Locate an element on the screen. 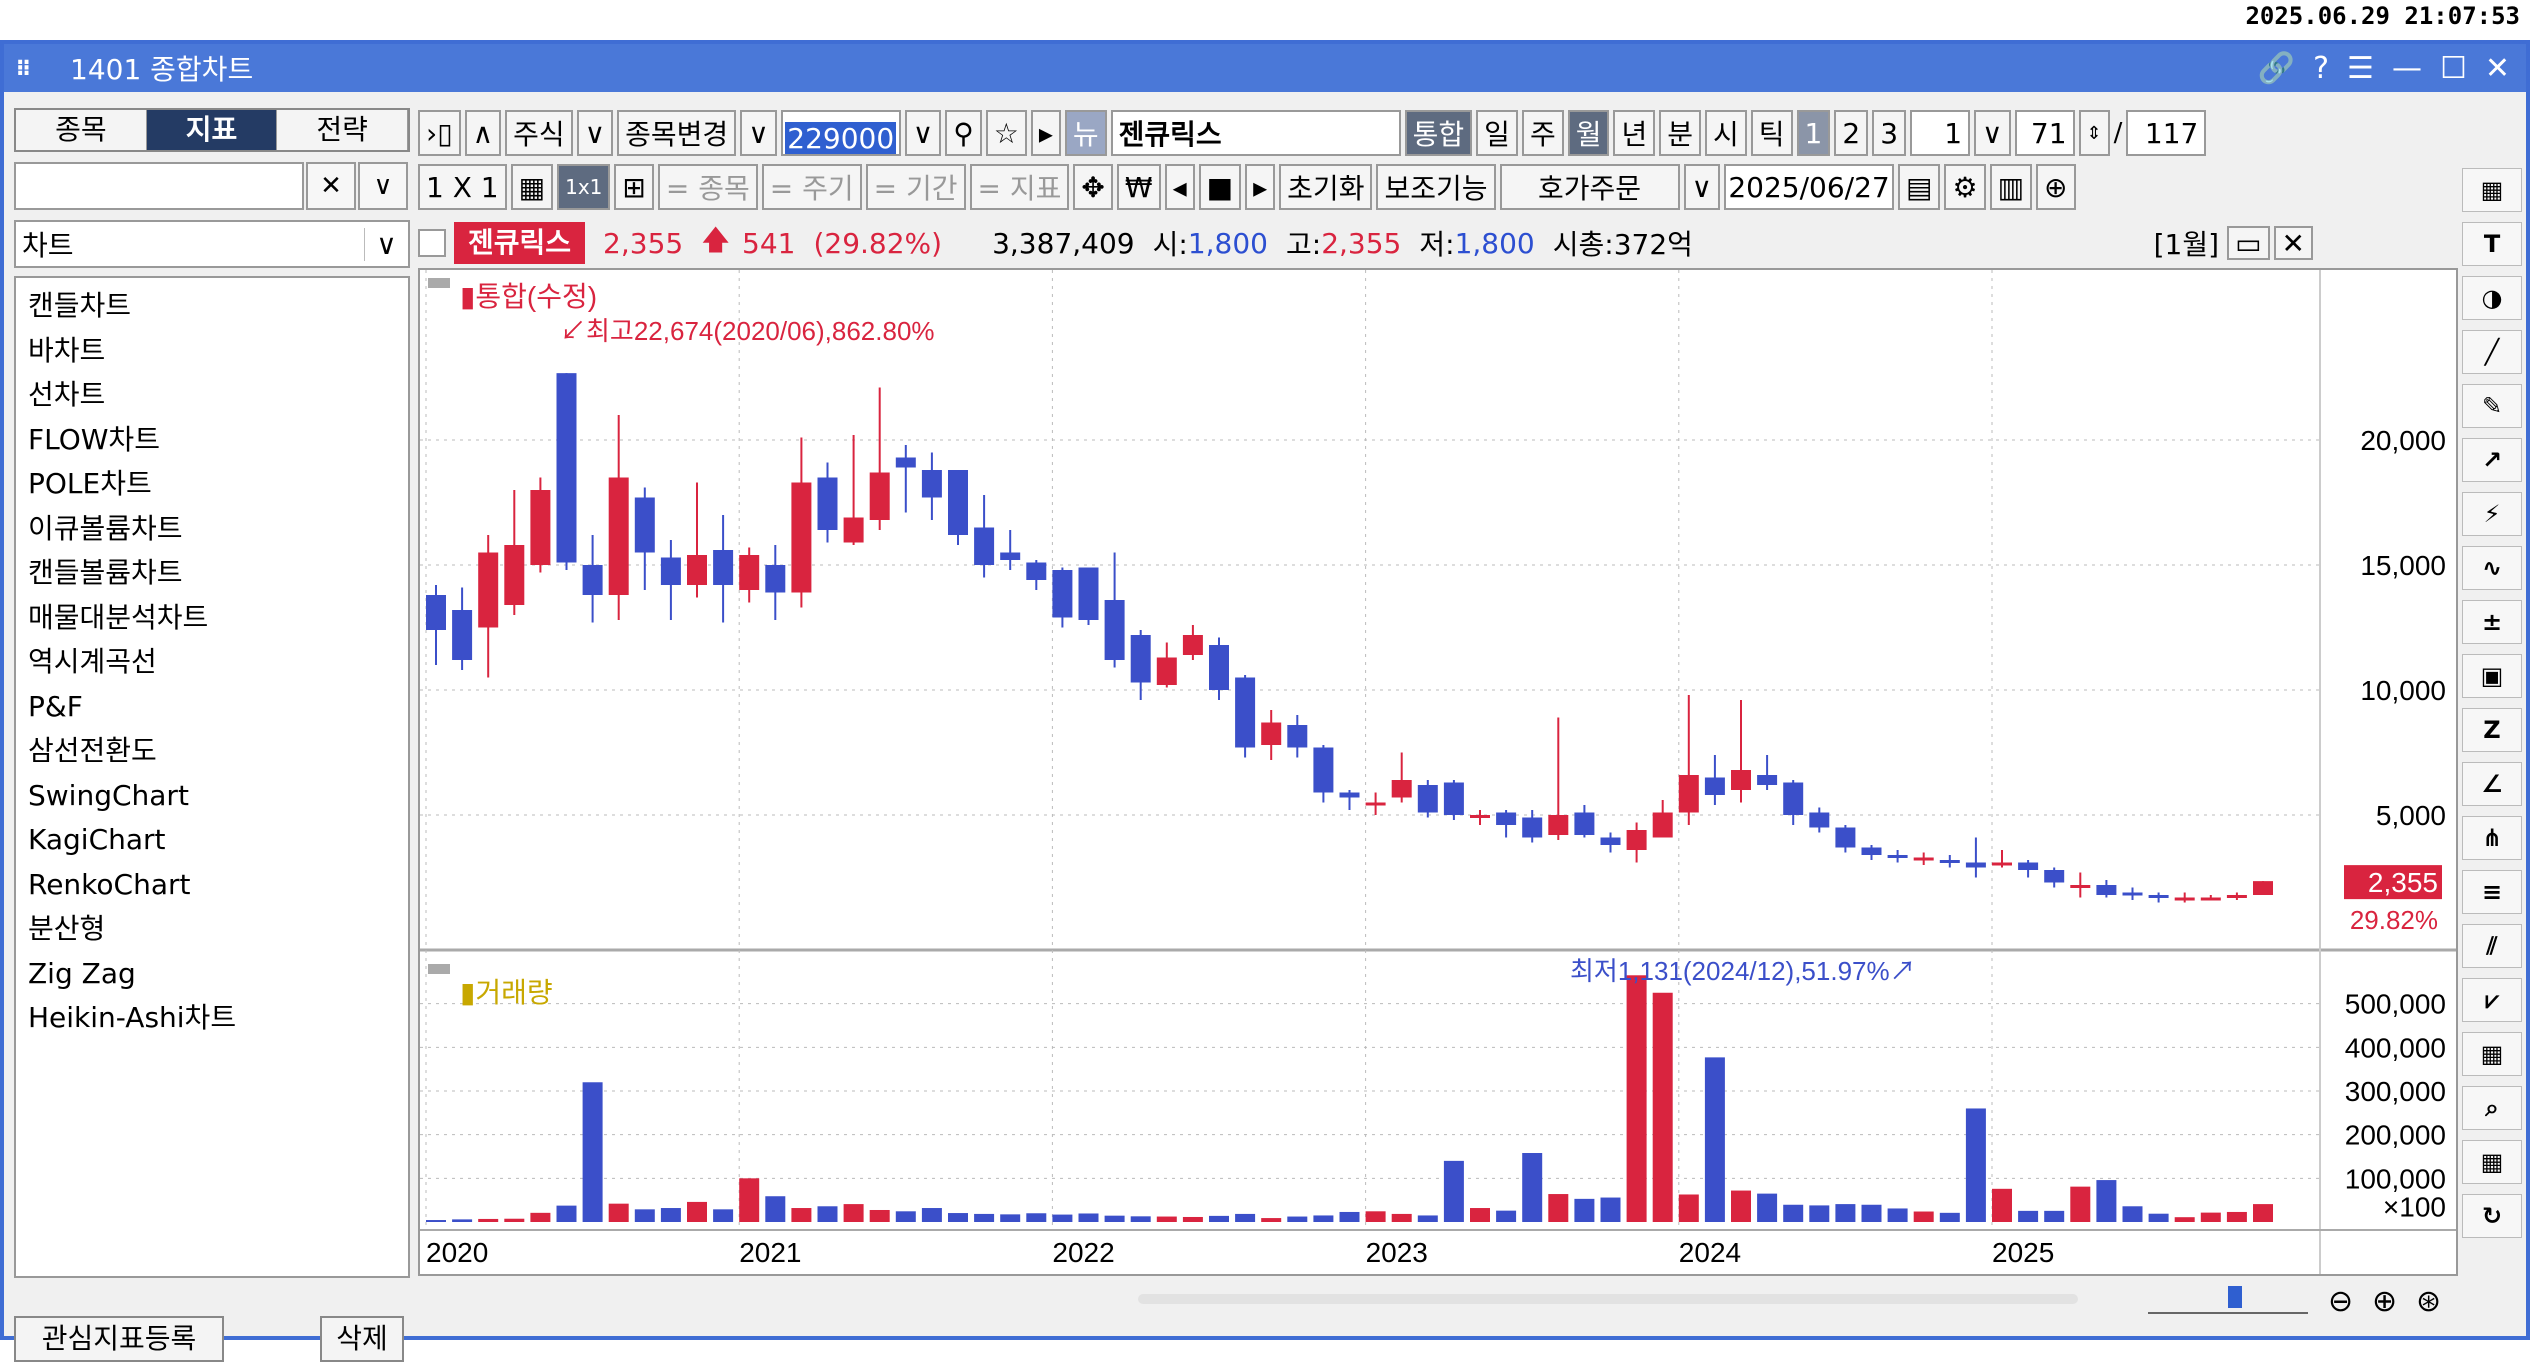 The height and width of the screenshot is (1364, 2530). chart-type-item: 이큐볼륨차트 is located at coordinates (105, 528).